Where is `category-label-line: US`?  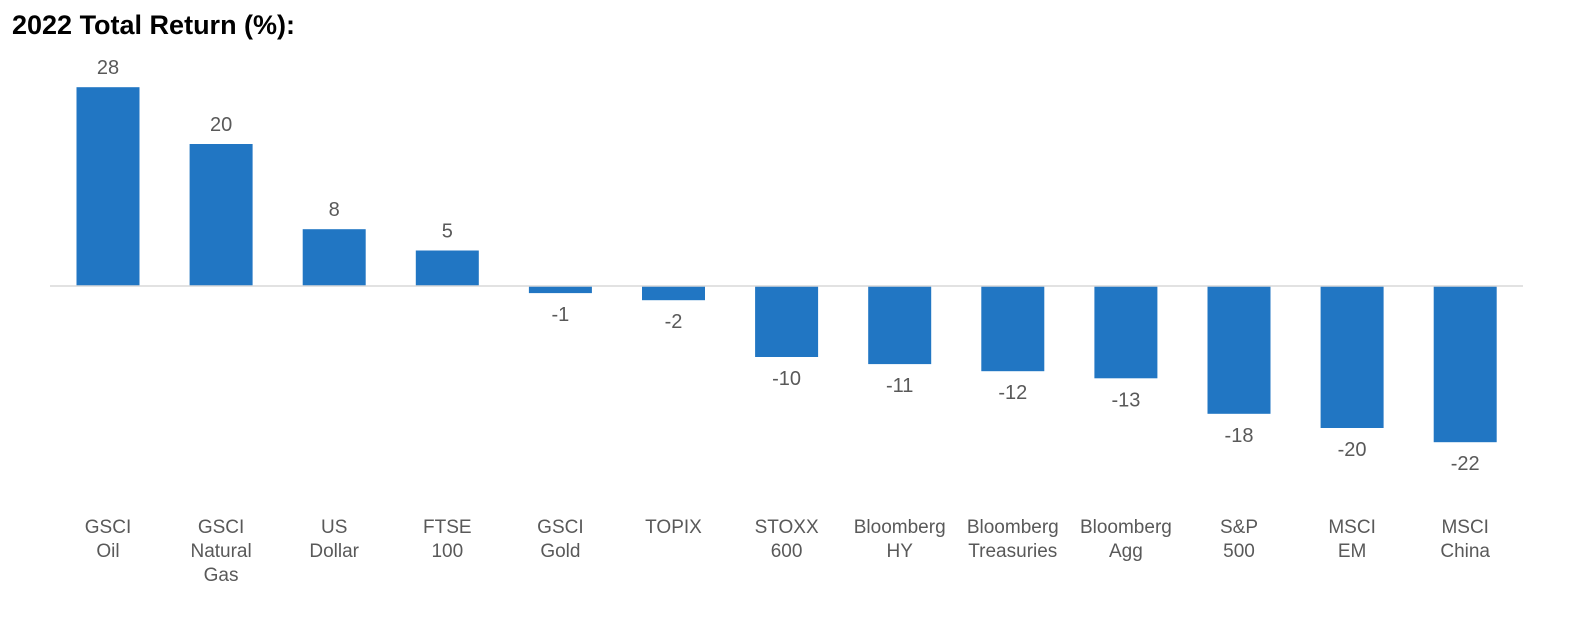 category-label-line: US is located at coordinates (334, 527).